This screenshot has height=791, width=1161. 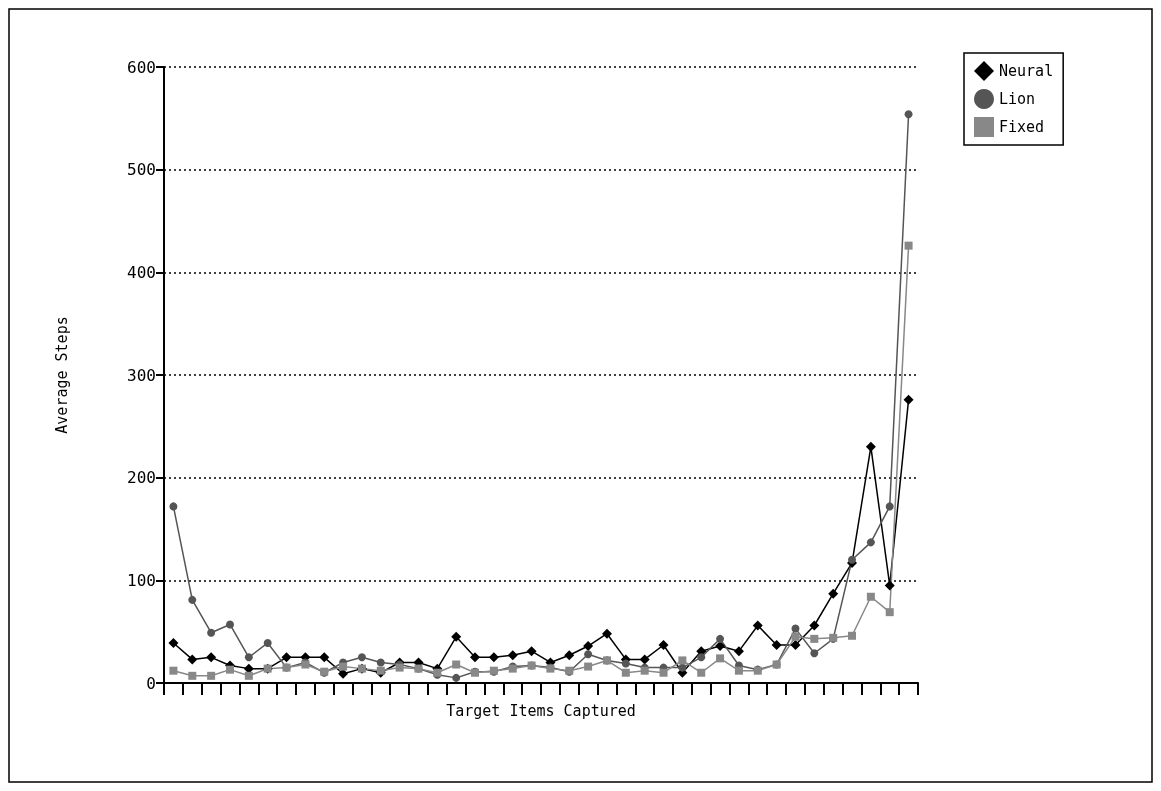 What do you see at coordinates (151, 683) in the screenshot?
I see `y-tick-label: 0` at bounding box center [151, 683].